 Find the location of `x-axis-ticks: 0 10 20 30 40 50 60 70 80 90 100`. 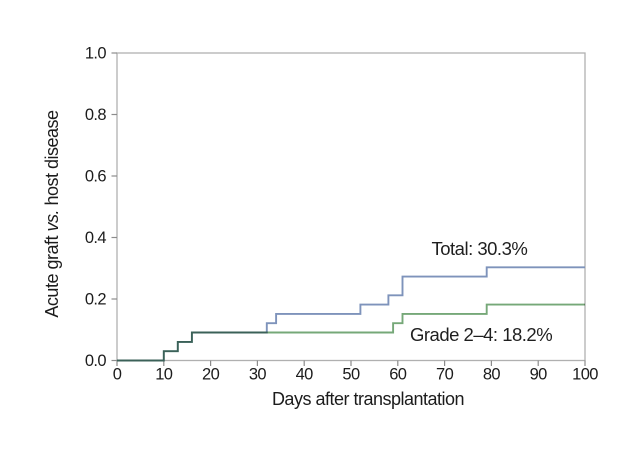

x-axis-ticks: 0 10 20 30 40 50 60 70 80 90 100 is located at coordinates (356, 372).